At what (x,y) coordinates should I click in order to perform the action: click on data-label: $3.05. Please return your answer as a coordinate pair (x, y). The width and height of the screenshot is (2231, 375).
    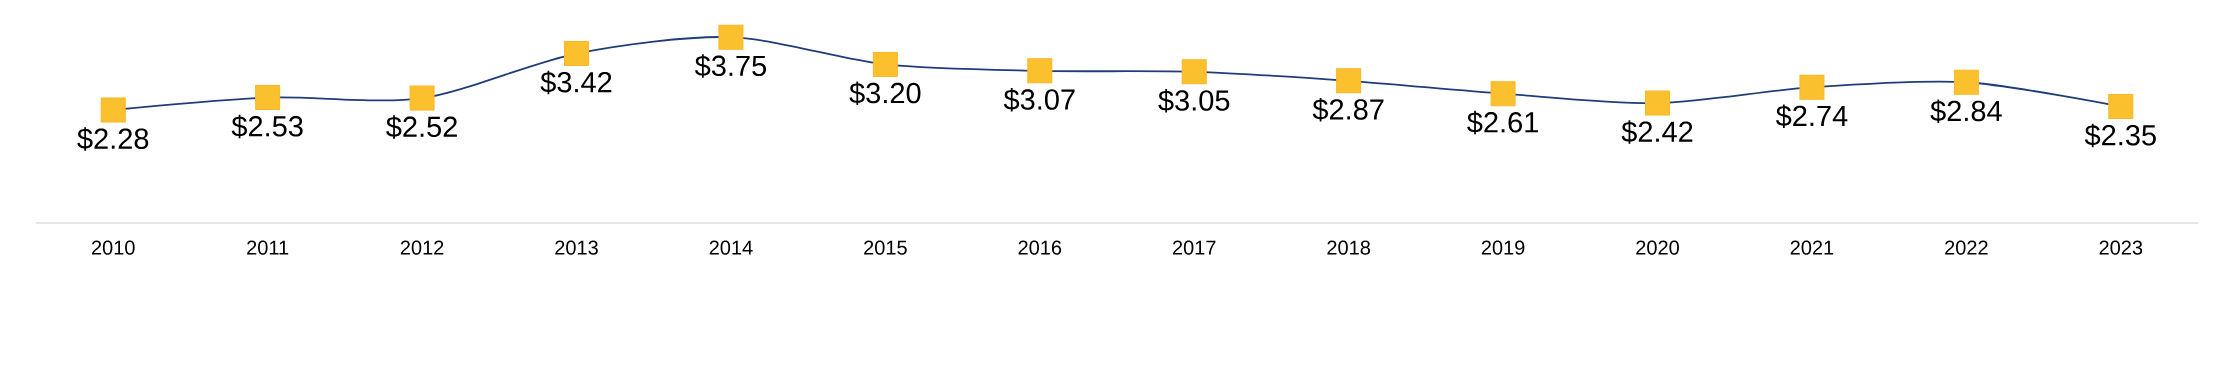
    Looking at the image, I should click on (1194, 101).